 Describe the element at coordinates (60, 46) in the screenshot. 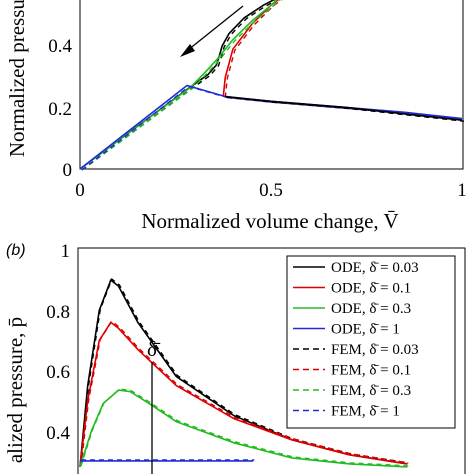

I see `panel-a-ytick-2: 0.4` at that location.